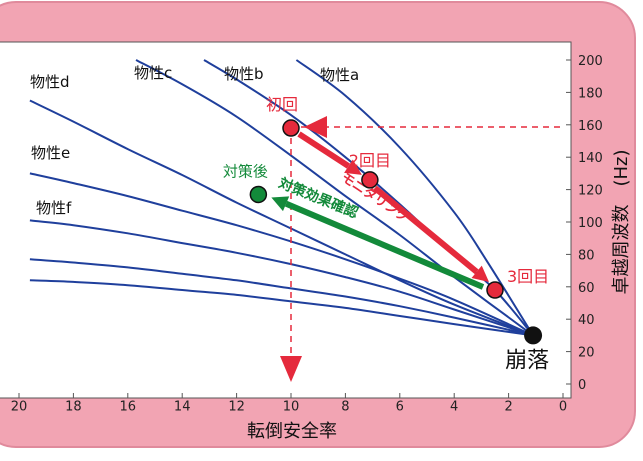 The width and height of the screenshot is (643, 461). What do you see at coordinates (282, 104) in the screenshot?
I see `data-point-label-1: 初回` at bounding box center [282, 104].